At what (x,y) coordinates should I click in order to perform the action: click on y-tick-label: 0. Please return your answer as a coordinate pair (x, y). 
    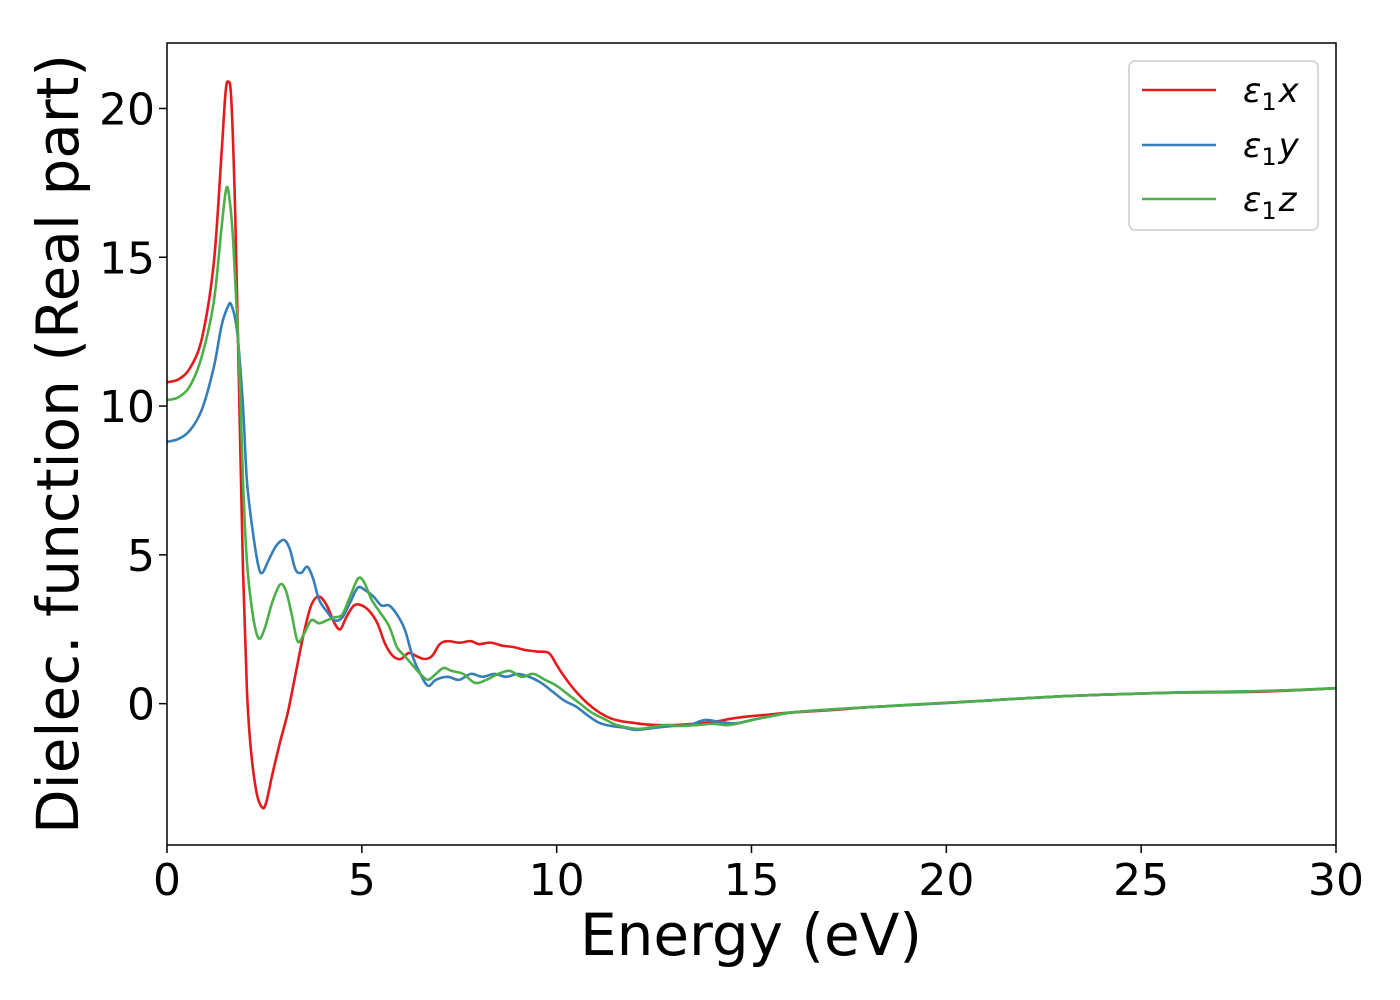
    Looking at the image, I should click on (141, 705).